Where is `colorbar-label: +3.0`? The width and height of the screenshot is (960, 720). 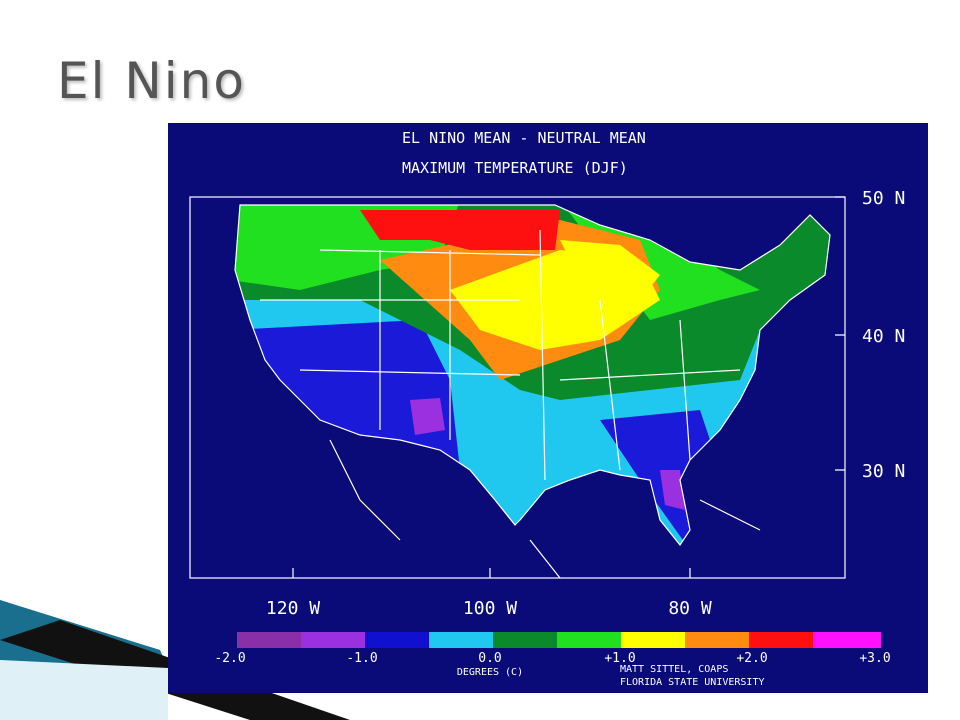 colorbar-label: +3.0 is located at coordinates (874, 658).